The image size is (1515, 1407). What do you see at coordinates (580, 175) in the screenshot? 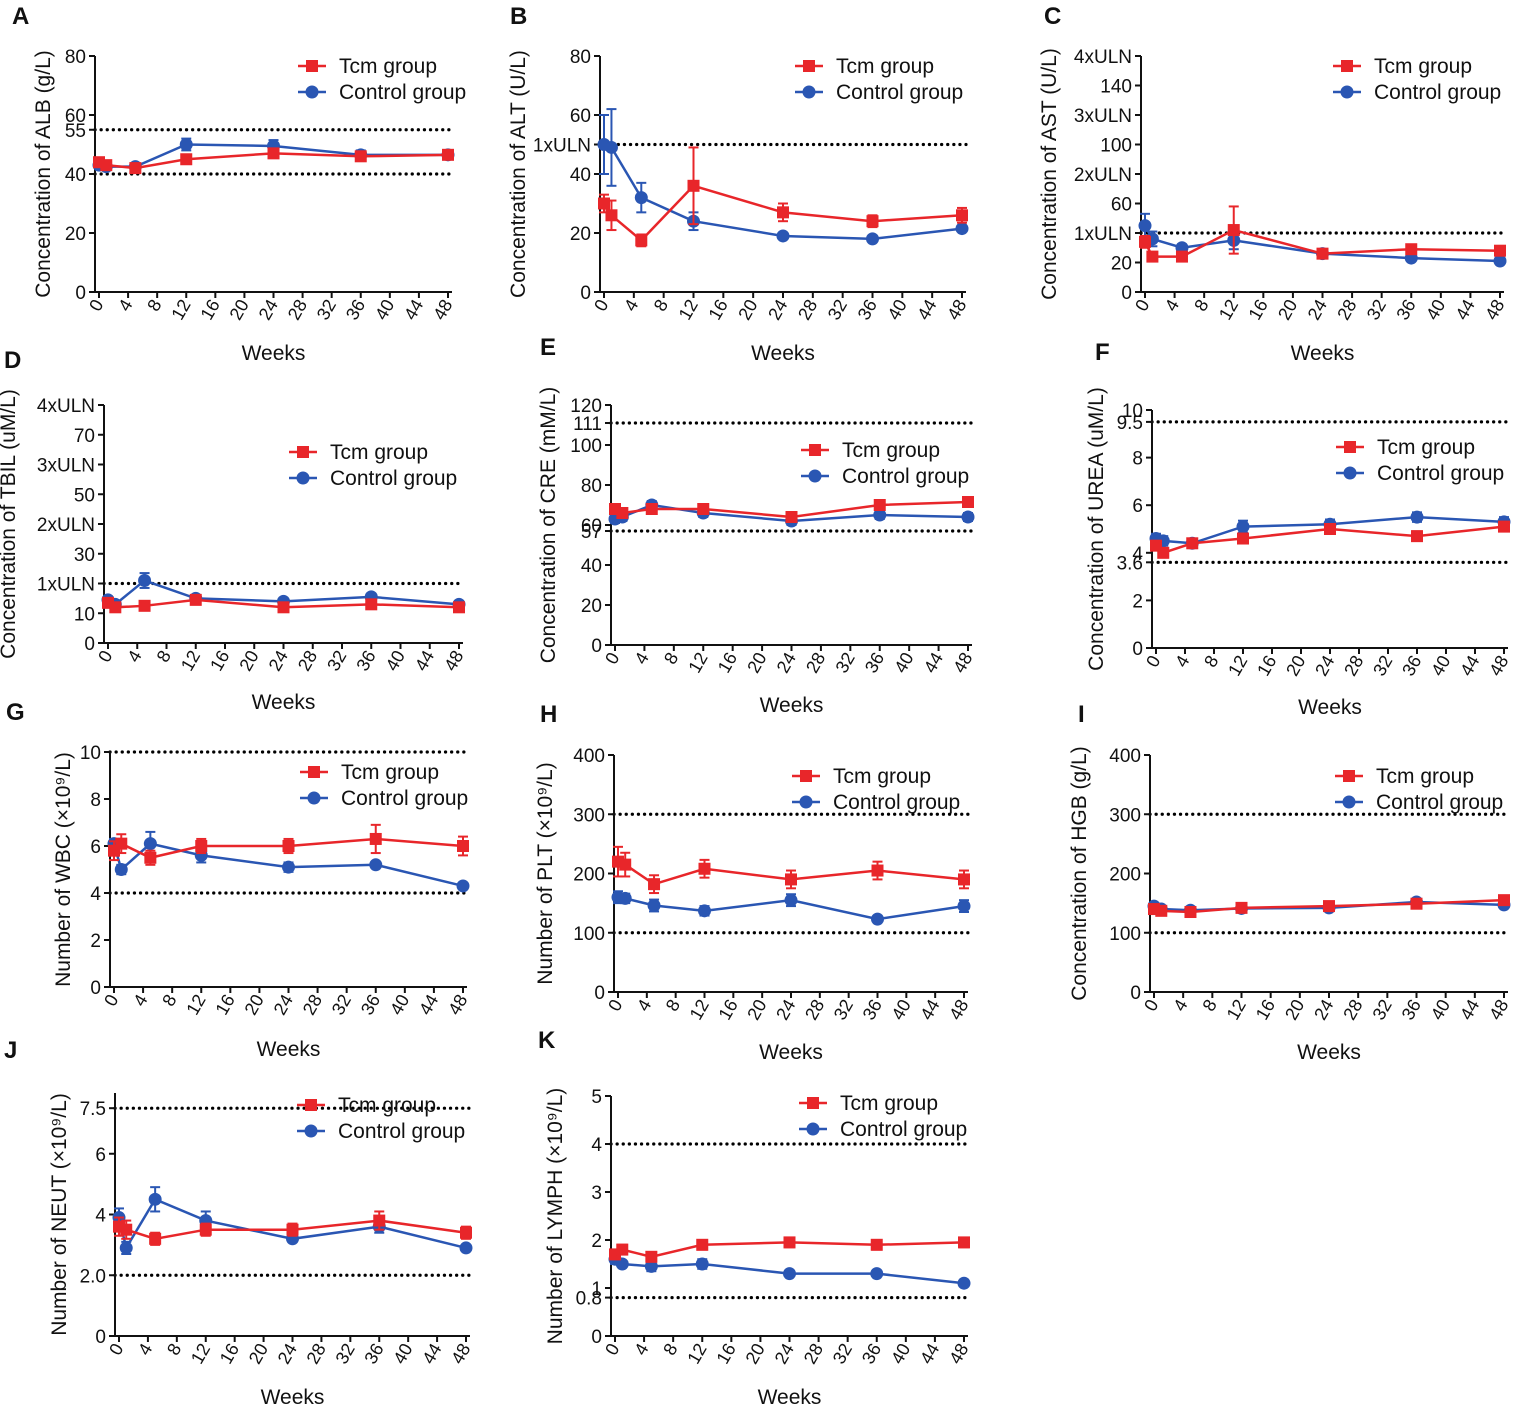
I see `y-tick-label: 40` at bounding box center [580, 175].